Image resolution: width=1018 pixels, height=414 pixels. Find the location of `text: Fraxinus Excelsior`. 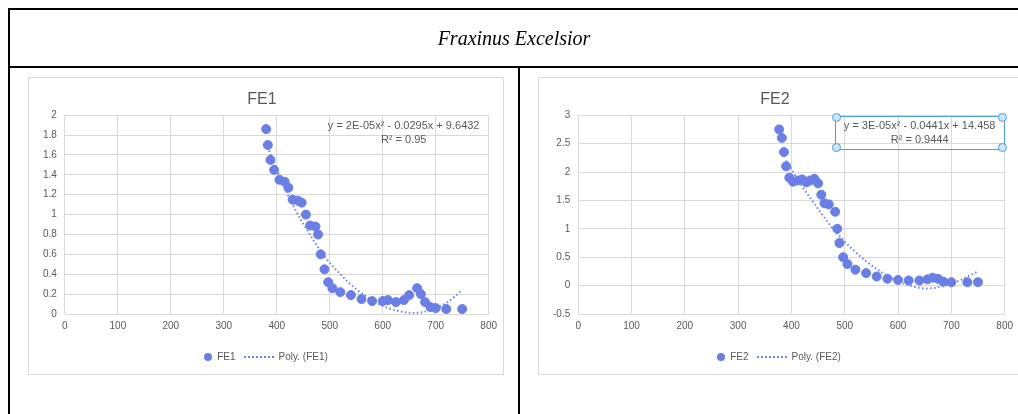

text: Fraxinus Excelsior is located at coordinates (514, 39).